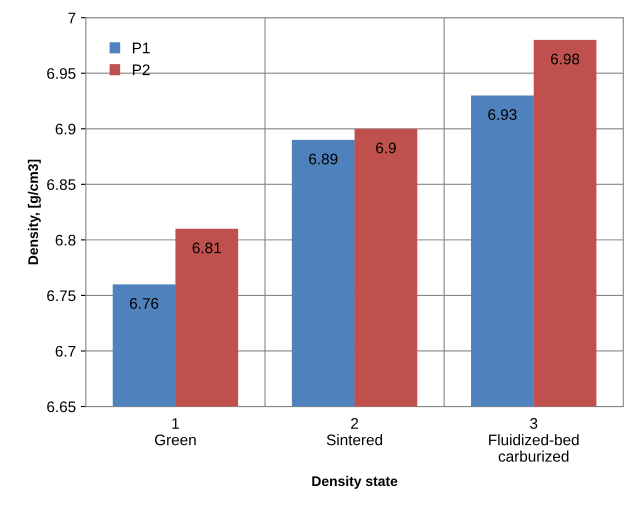 The width and height of the screenshot is (636, 505). I want to click on legend-label: P1, so click(141, 48).